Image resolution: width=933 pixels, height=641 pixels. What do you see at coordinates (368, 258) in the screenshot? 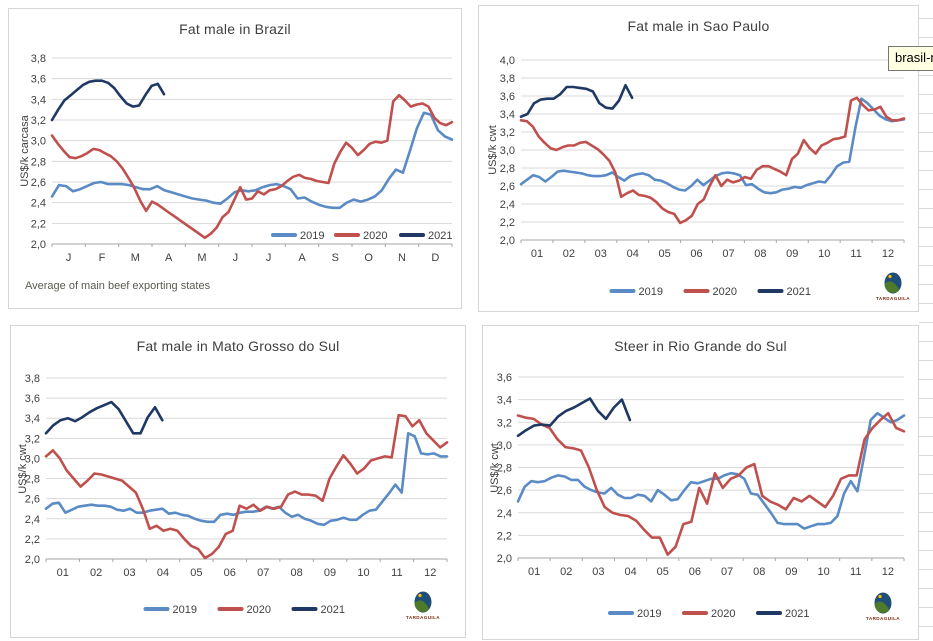
I see `x-tick-label: O` at bounding box center [368, 258].